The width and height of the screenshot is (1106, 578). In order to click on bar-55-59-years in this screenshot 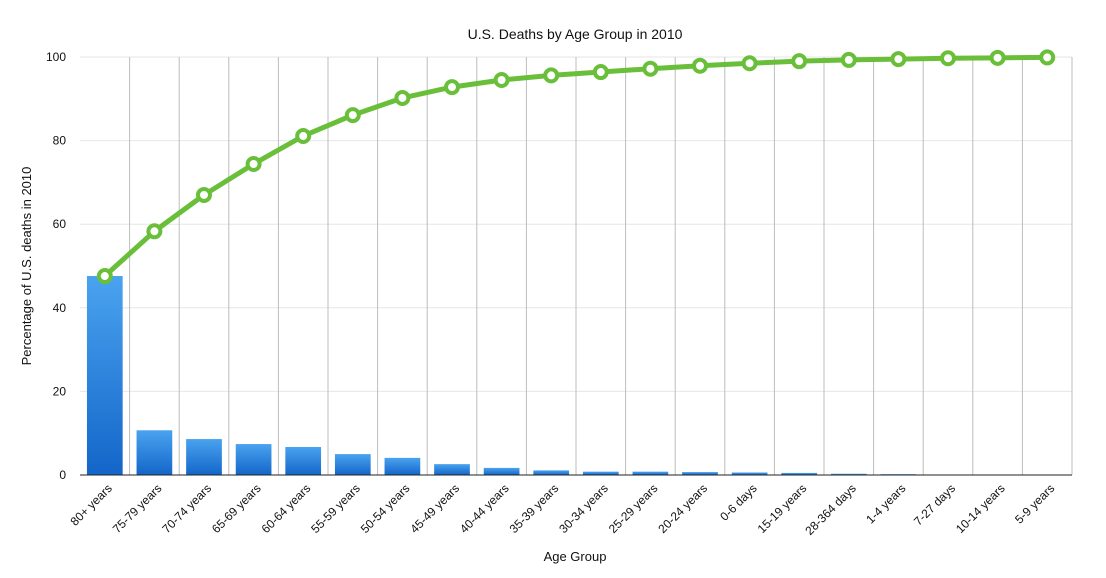, I will do `click(352, 464)`.